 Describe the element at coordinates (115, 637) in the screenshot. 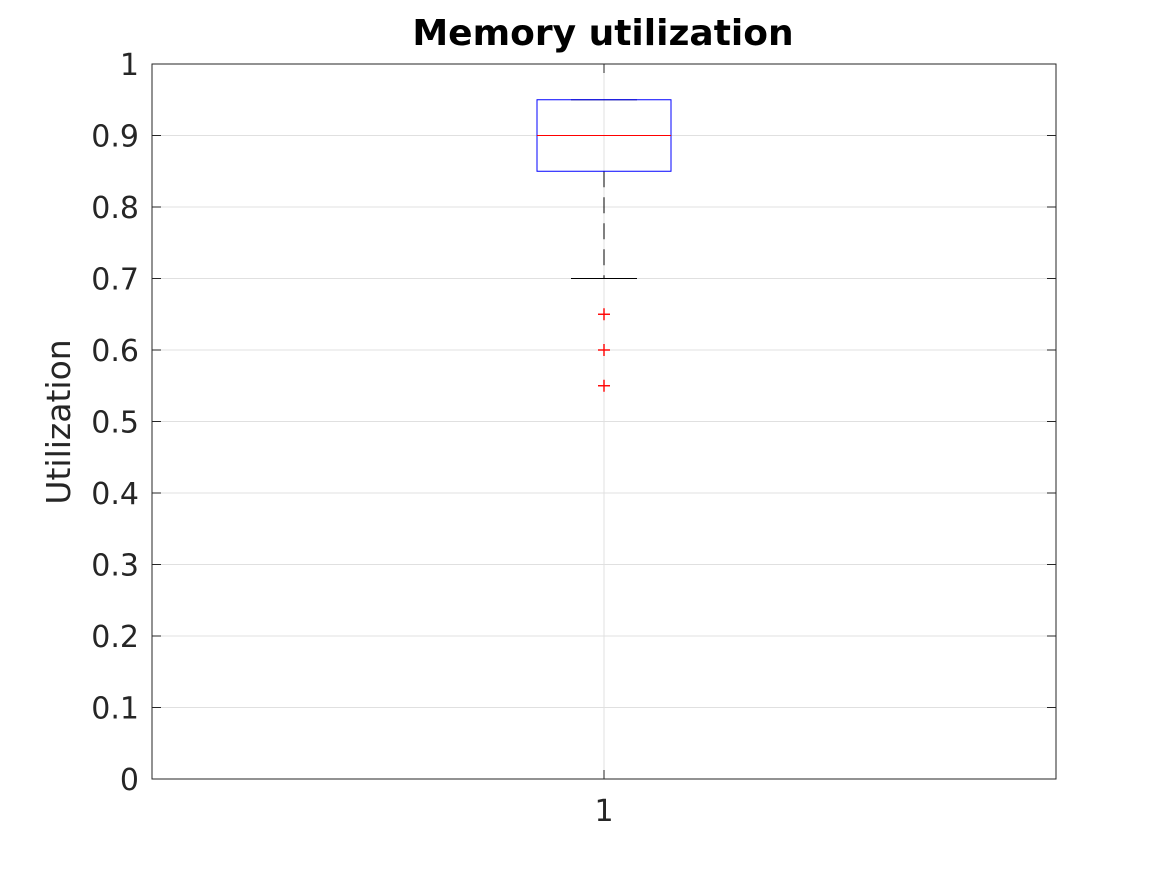

I see `y-tick-label: 0.2` at that location.